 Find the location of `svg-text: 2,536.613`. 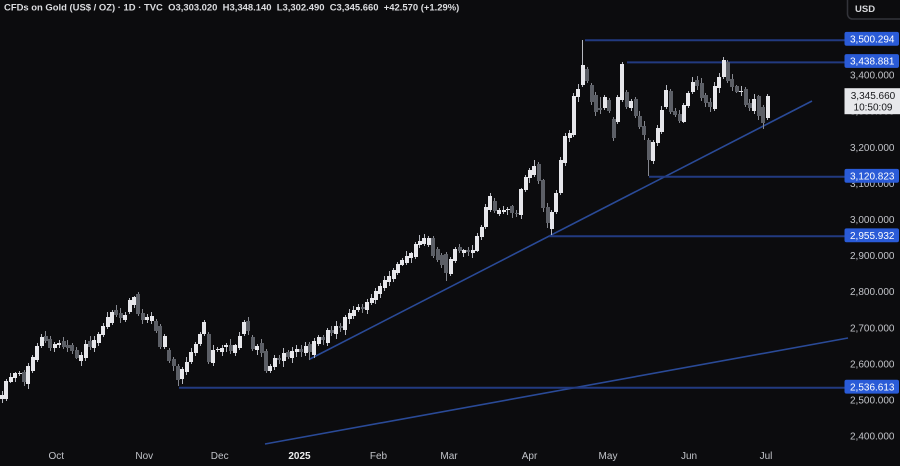

svg-text: 2,536.613 is located at coordinates (872, 387).